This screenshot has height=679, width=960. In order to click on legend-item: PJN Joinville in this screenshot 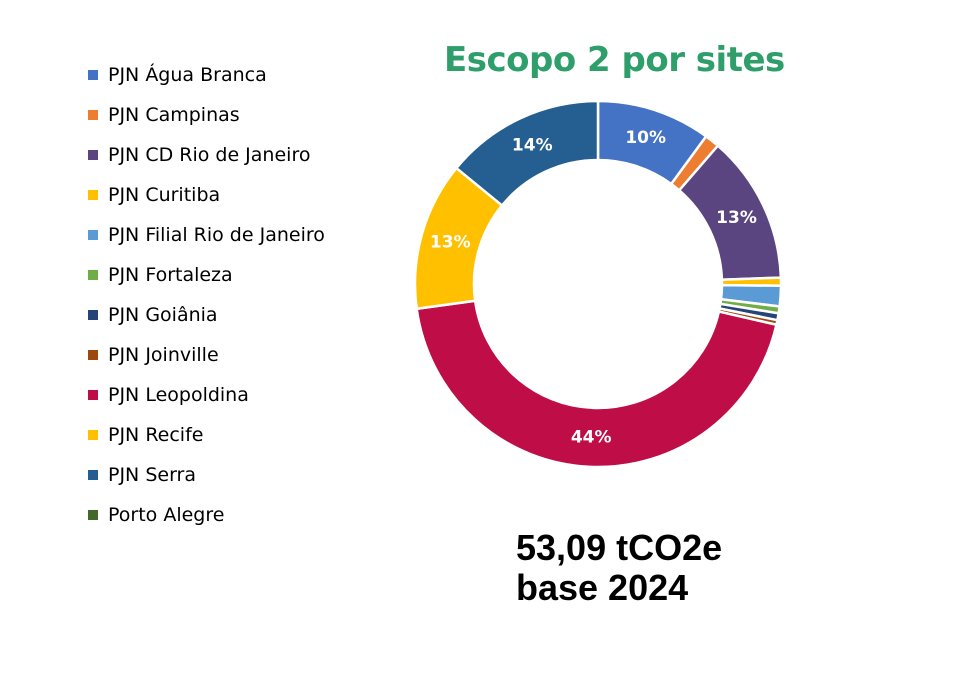, I will do `click(206, 355)`.